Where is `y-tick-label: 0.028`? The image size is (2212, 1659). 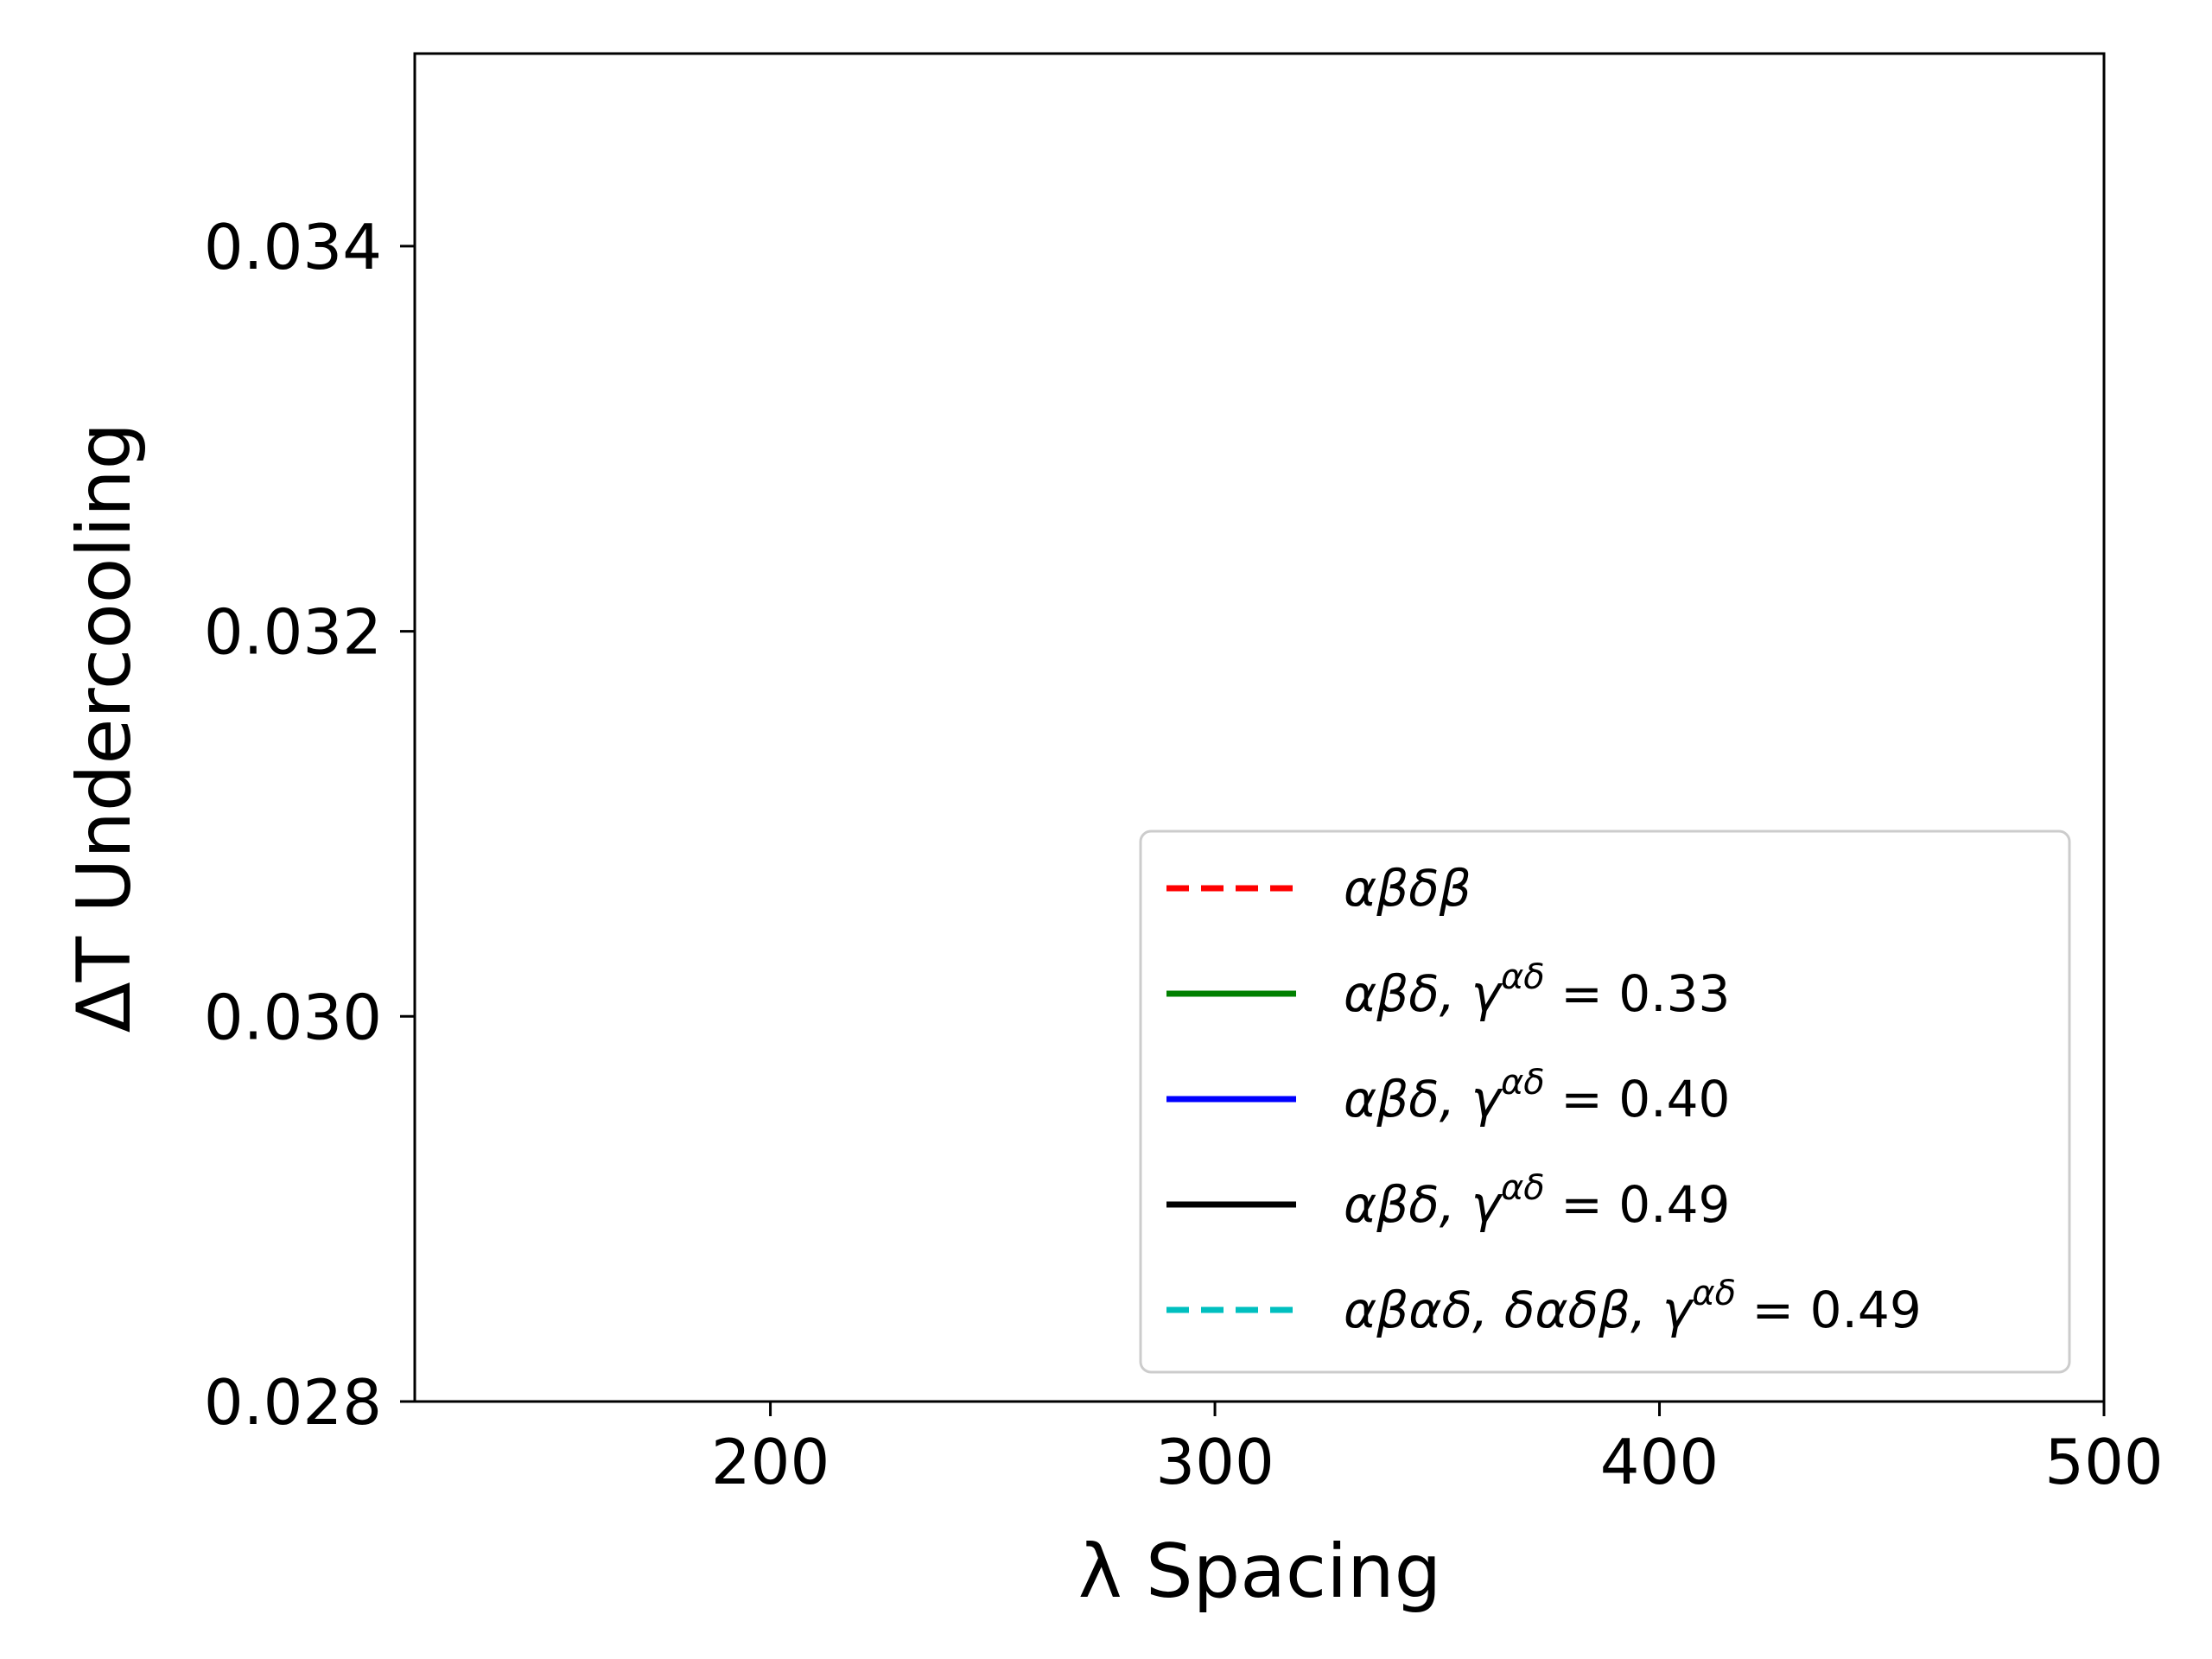
y-tick-label: 0.028 is located at coordinates (293, 1402).